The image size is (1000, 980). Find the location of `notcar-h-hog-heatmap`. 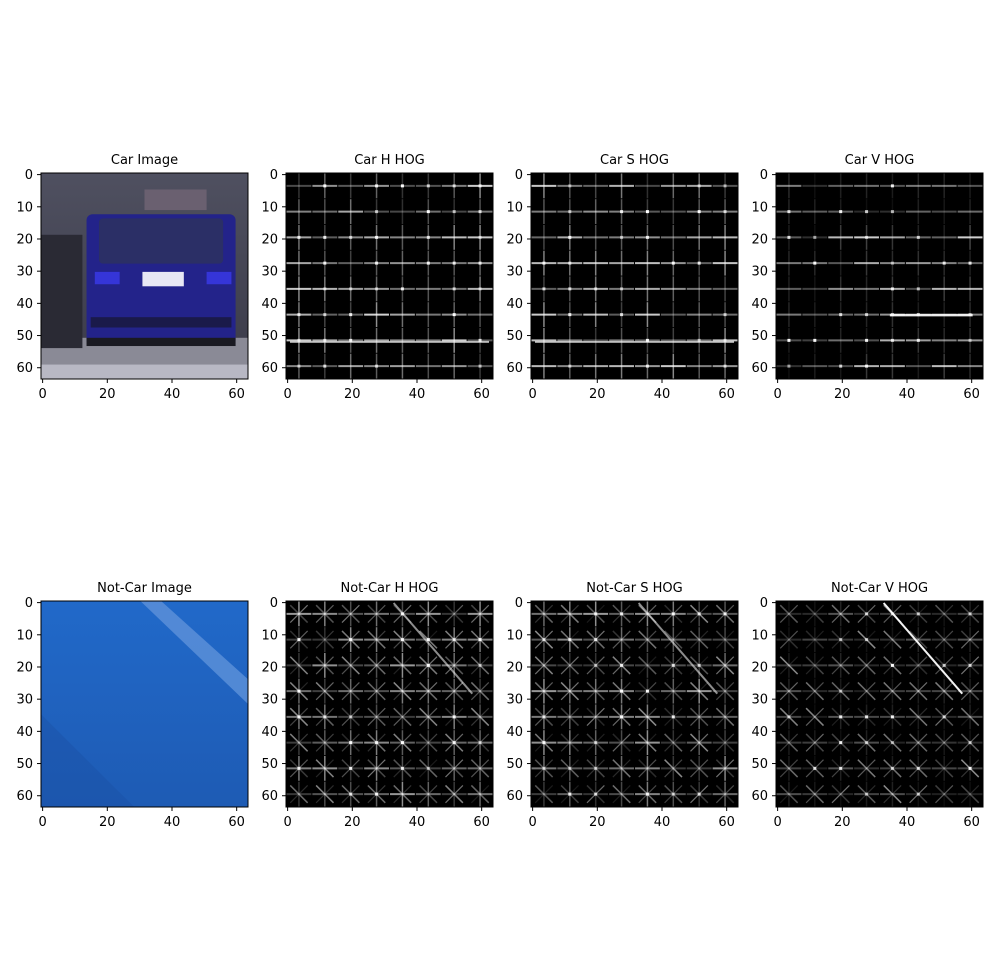

notcar-h-hog-heatmap is located at coordinates (389, 704).